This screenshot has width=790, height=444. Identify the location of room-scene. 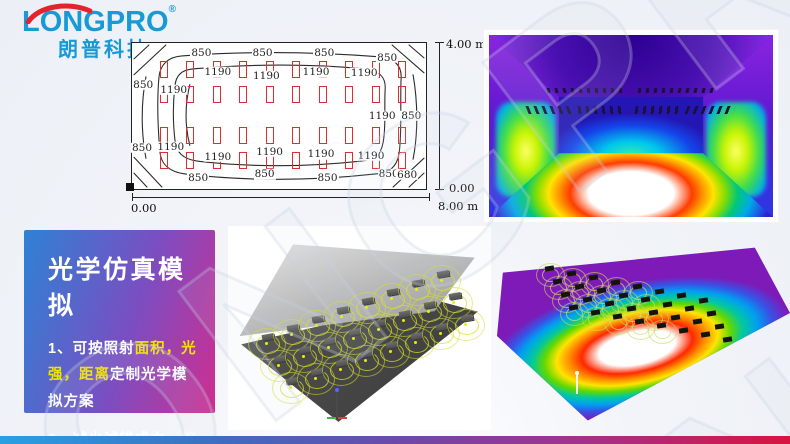
(631, 126).